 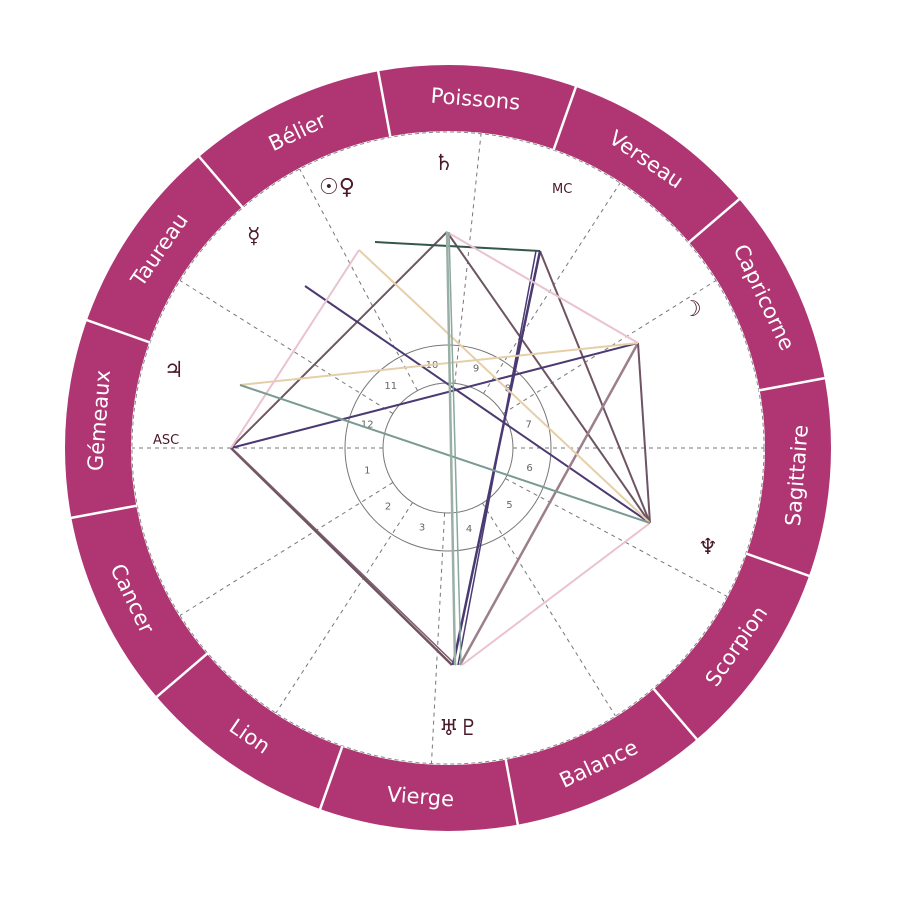 What do you see at coordinates (529, 424) in the screenshot?
I see `house-number: 7` at bounding box center [529, 424].